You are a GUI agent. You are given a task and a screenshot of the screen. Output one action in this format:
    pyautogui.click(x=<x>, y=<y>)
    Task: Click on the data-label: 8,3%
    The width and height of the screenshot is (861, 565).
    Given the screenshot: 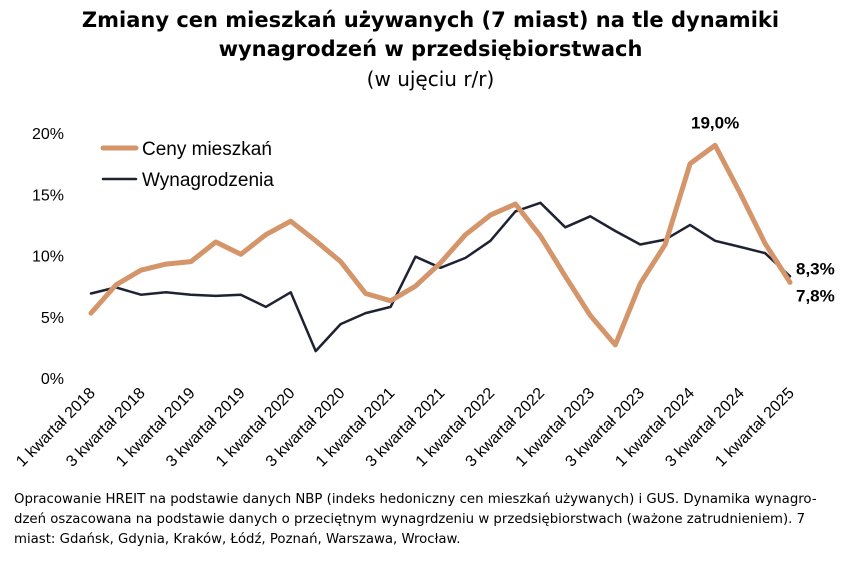 What is the action you would take?
    pyautogui.click(x=815, y=268)
    